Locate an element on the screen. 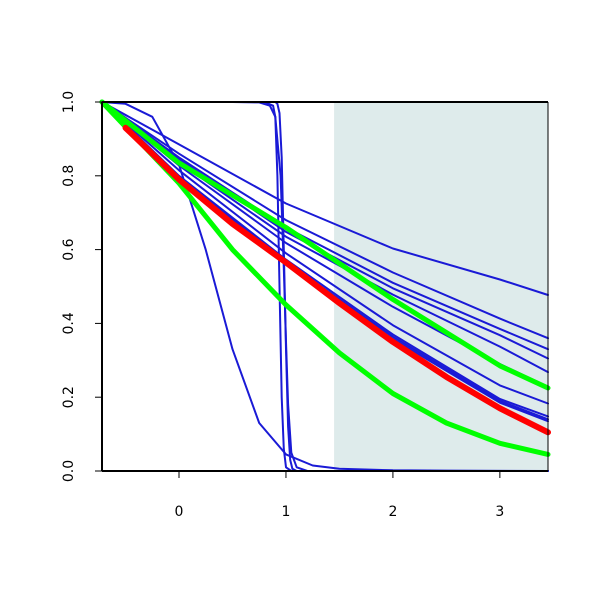 The height and width of the screenshot is (600, 600). y-tick-label: 1.0 is located at coordinates (69, 102).